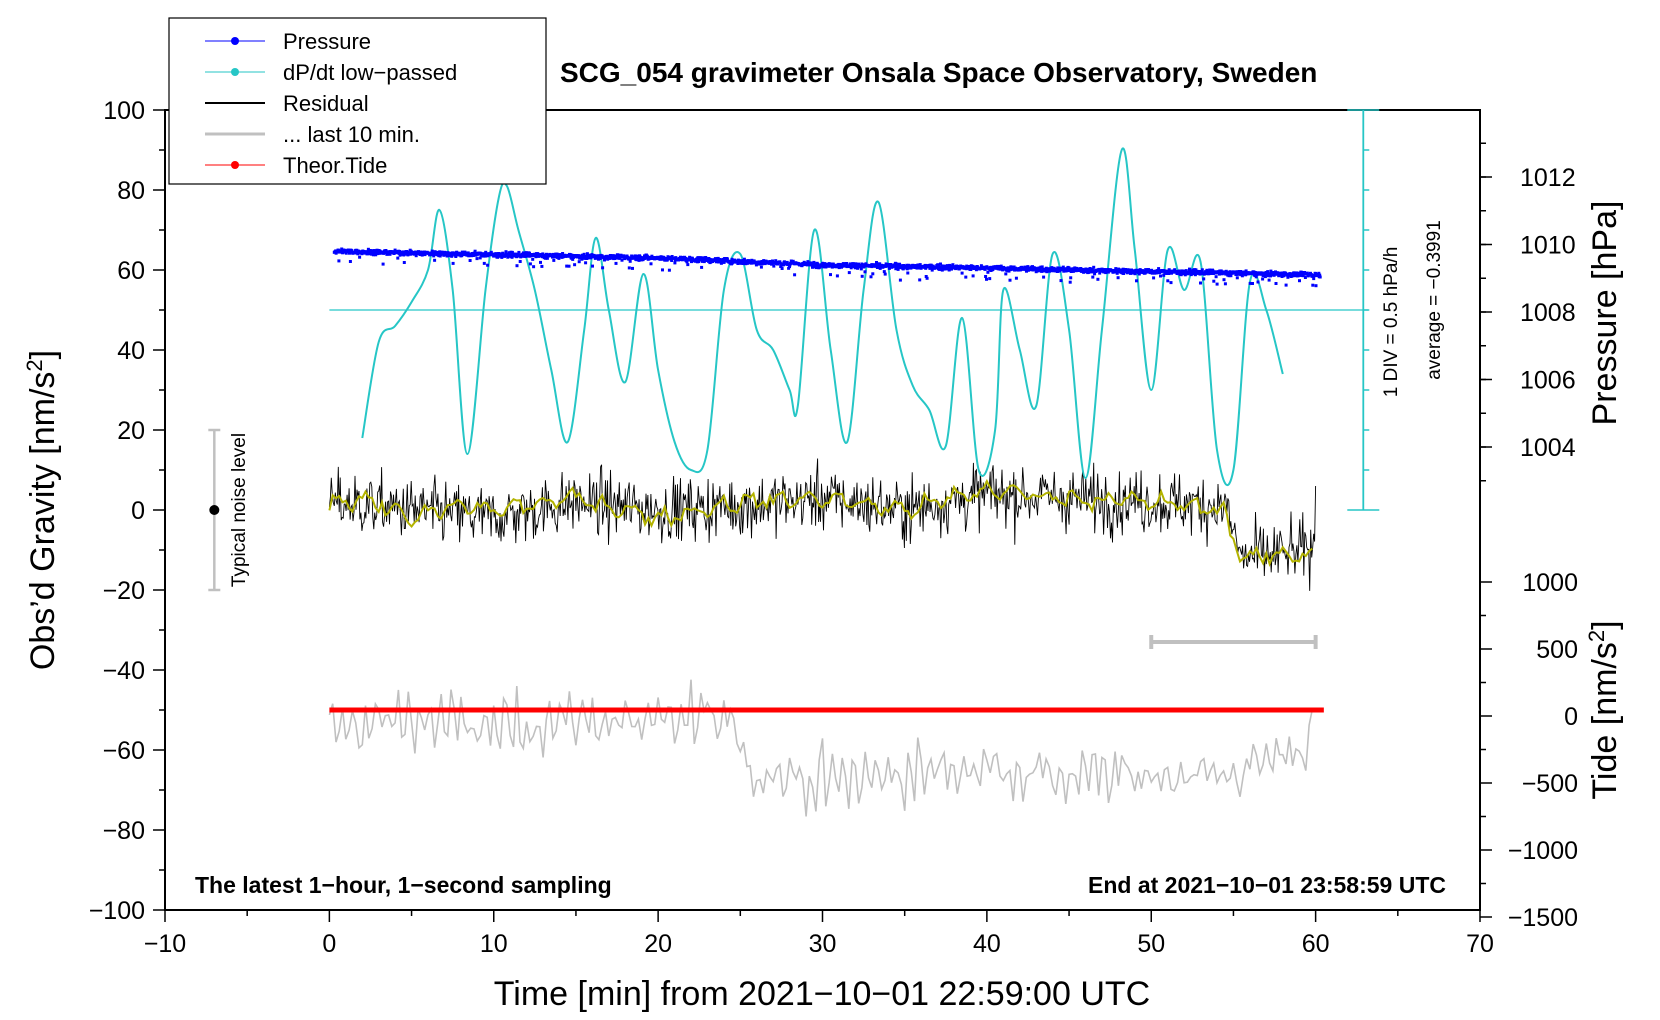 The width and height of the screenshot is (1660, 1020). Describe the element at coordinates (1571, 717) in the screenshot. I see `tide-tick-label: 0` at that location.